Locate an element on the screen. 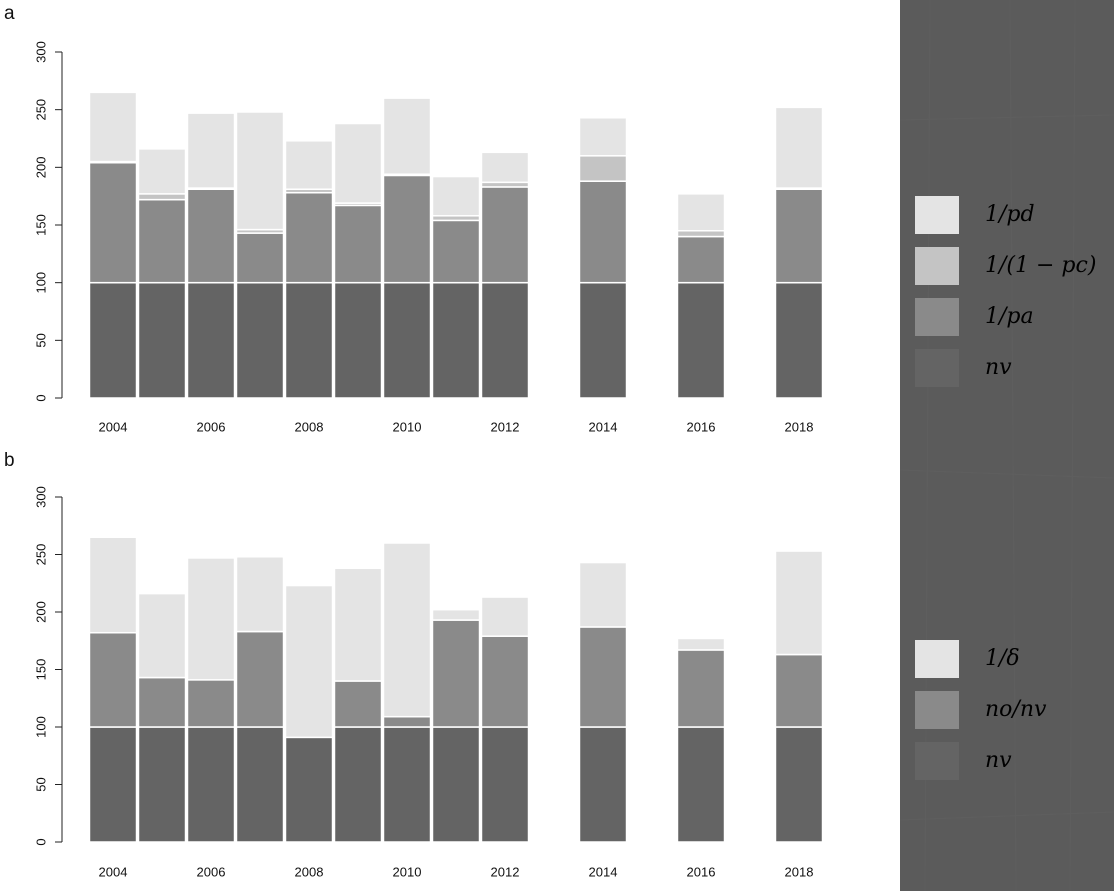 Image resolution: width=1114 pixels, height=891 pixels. legend-label: 1/δ is located at coordinates (1002, 658).